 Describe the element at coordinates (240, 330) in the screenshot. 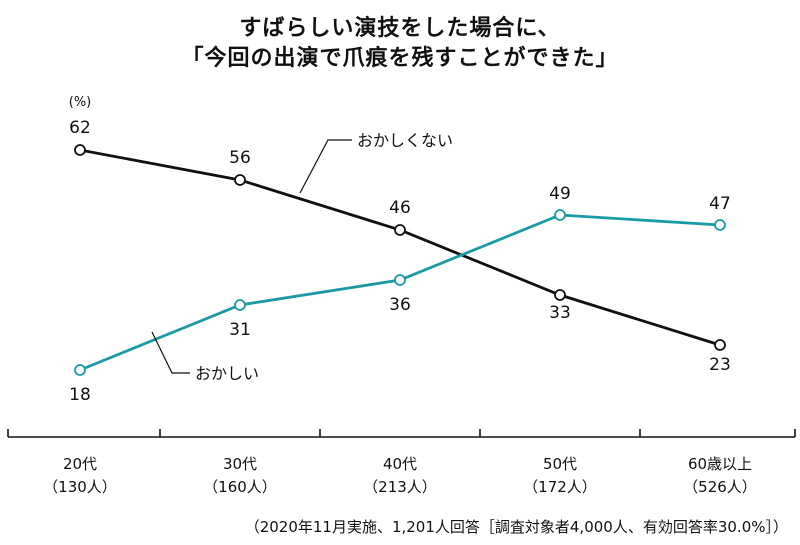

I see `data-label-s2-2: 31` at that location.